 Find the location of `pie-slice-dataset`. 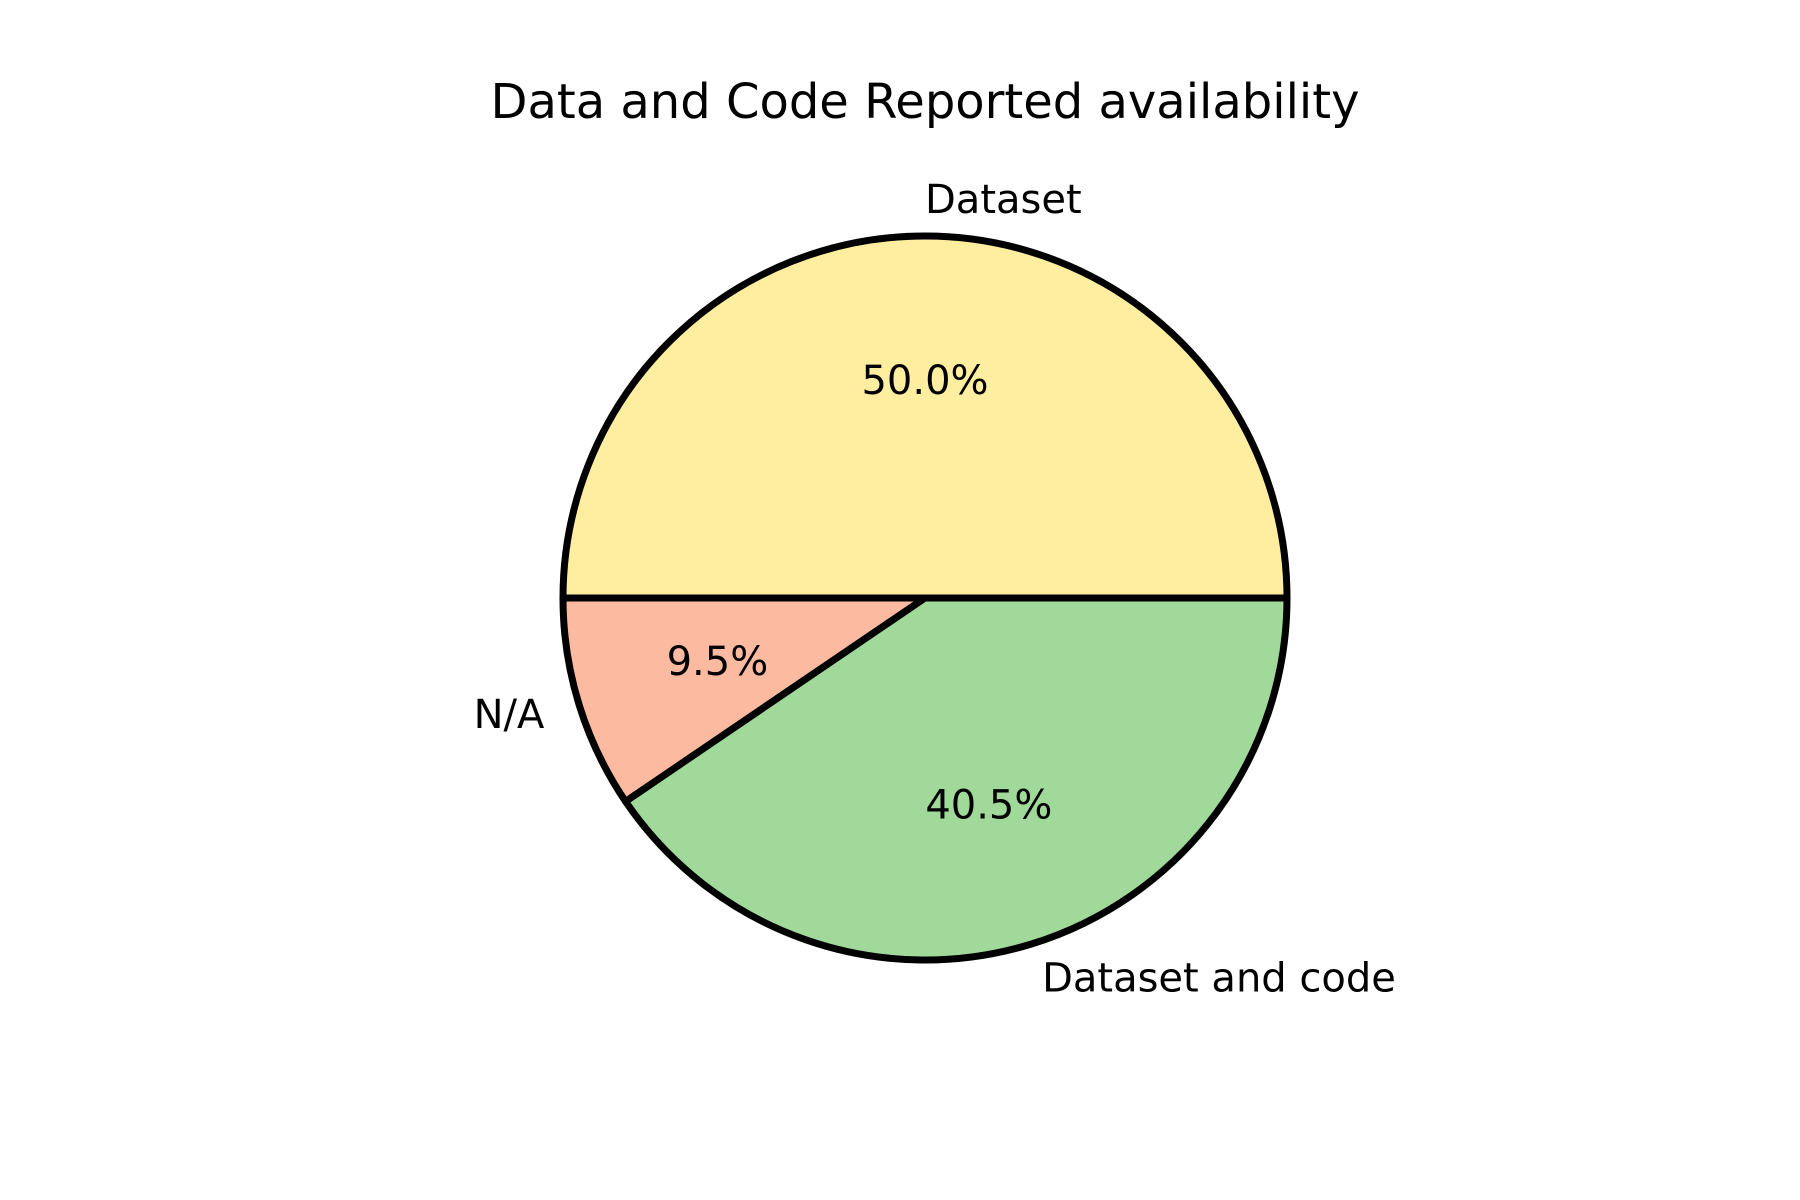

pie-slice-dataset is located at coordinates (925, 417).